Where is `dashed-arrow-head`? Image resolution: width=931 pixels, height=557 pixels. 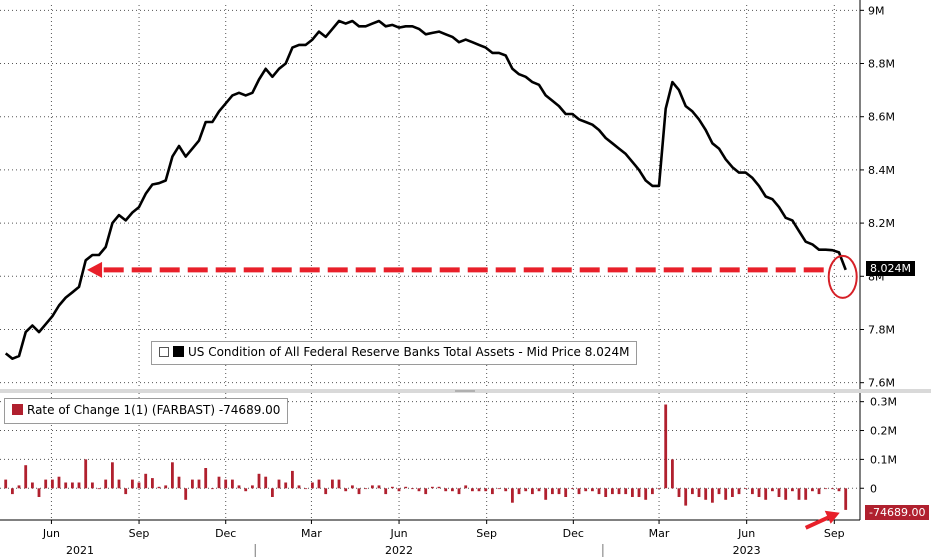 dashed-arrow-head is located at coordinates (95, 269).